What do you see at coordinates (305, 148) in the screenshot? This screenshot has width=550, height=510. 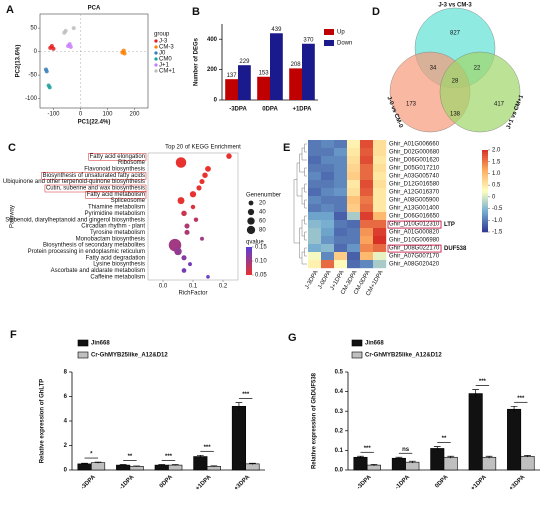 I see `dendrogram-branch` at bounding box center [305, 148].